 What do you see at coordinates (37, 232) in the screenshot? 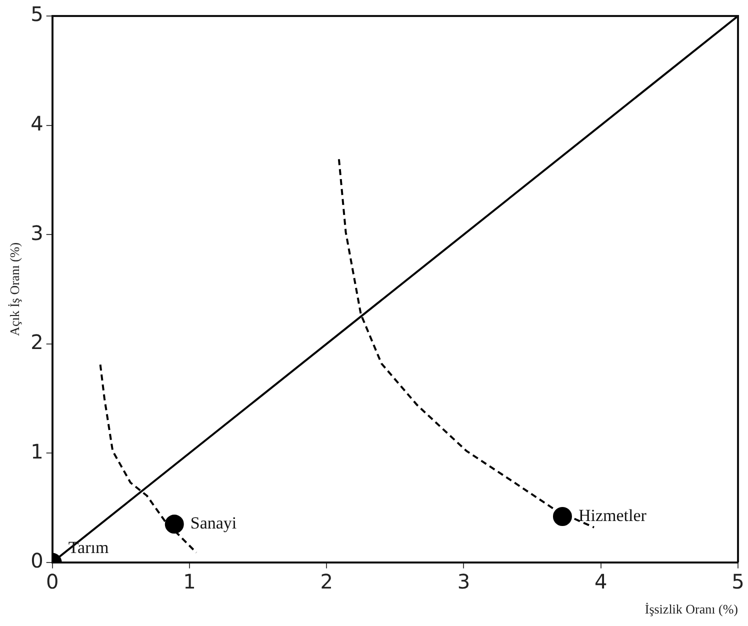
I see `y-tick-label: 3` at bounding box center [37, 232].